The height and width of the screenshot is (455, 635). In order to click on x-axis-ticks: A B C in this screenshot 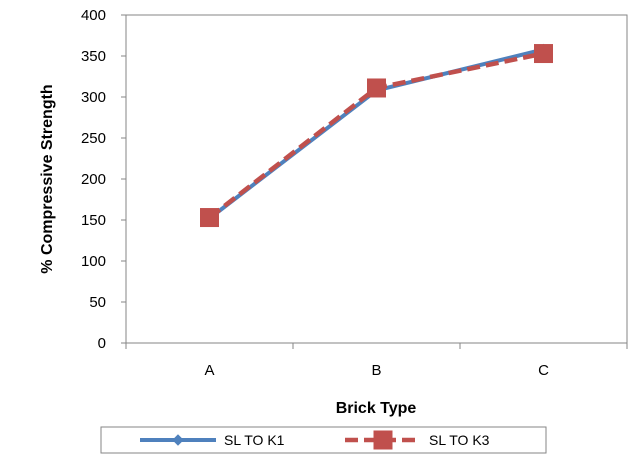, I will do `click(376, 361)`.